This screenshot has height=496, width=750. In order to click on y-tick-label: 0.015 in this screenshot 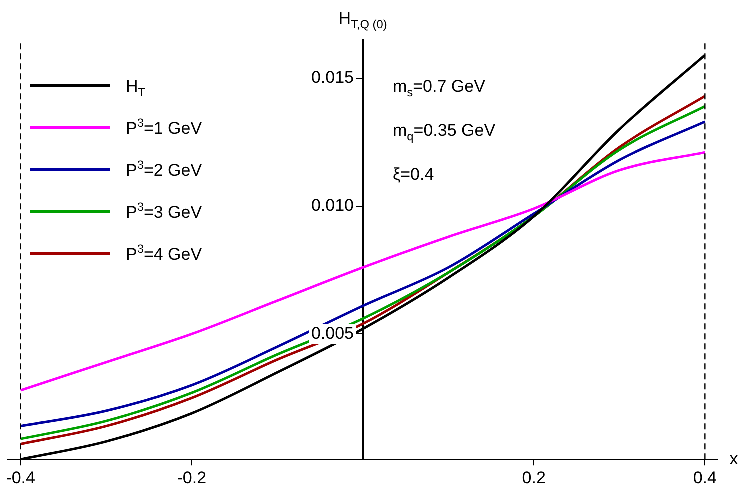, I will do `click(332, 78)`.